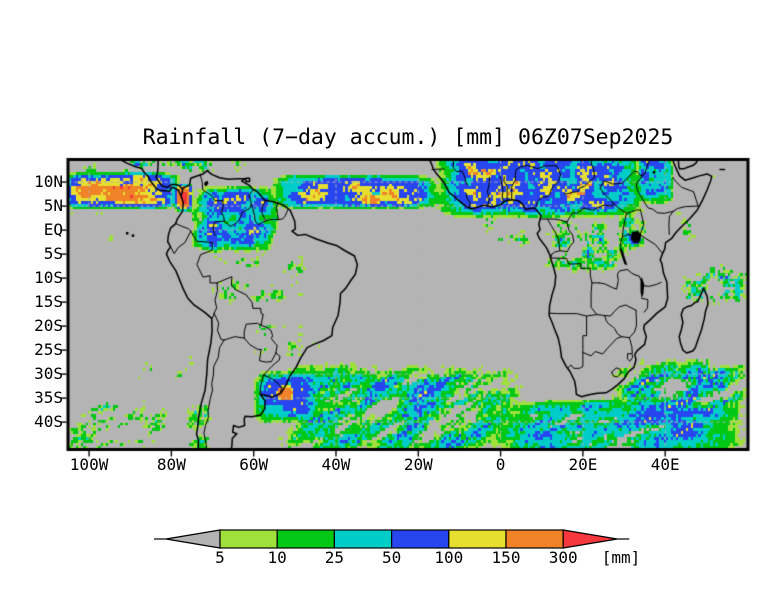 The height and width of the screenshot is (612, 784). I want to click on y-tick-label-5S: 5S, so click(53, 254).